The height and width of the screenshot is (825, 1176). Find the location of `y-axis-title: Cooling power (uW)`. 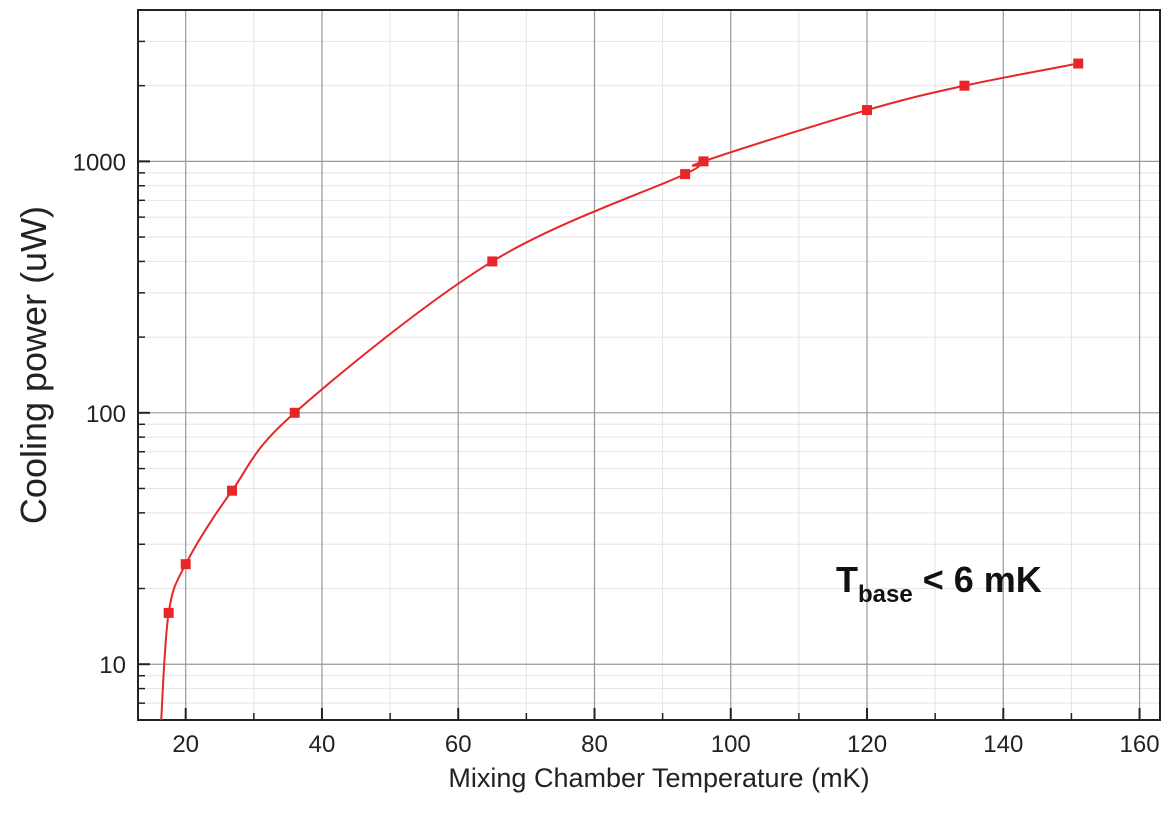

y-axis-title: Cooling power (uW) is located at coordinates (33, 365).